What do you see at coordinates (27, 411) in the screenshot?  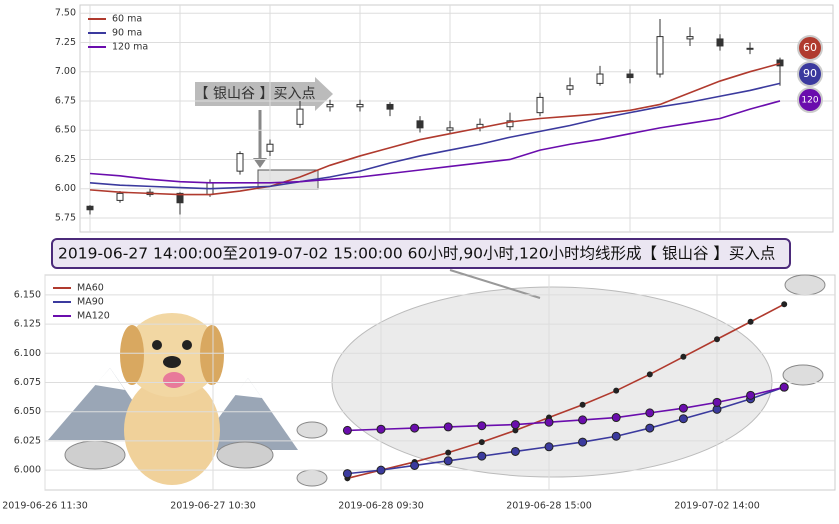 I see `y-tick-label: 6.050` at bounding box center [27, 411].